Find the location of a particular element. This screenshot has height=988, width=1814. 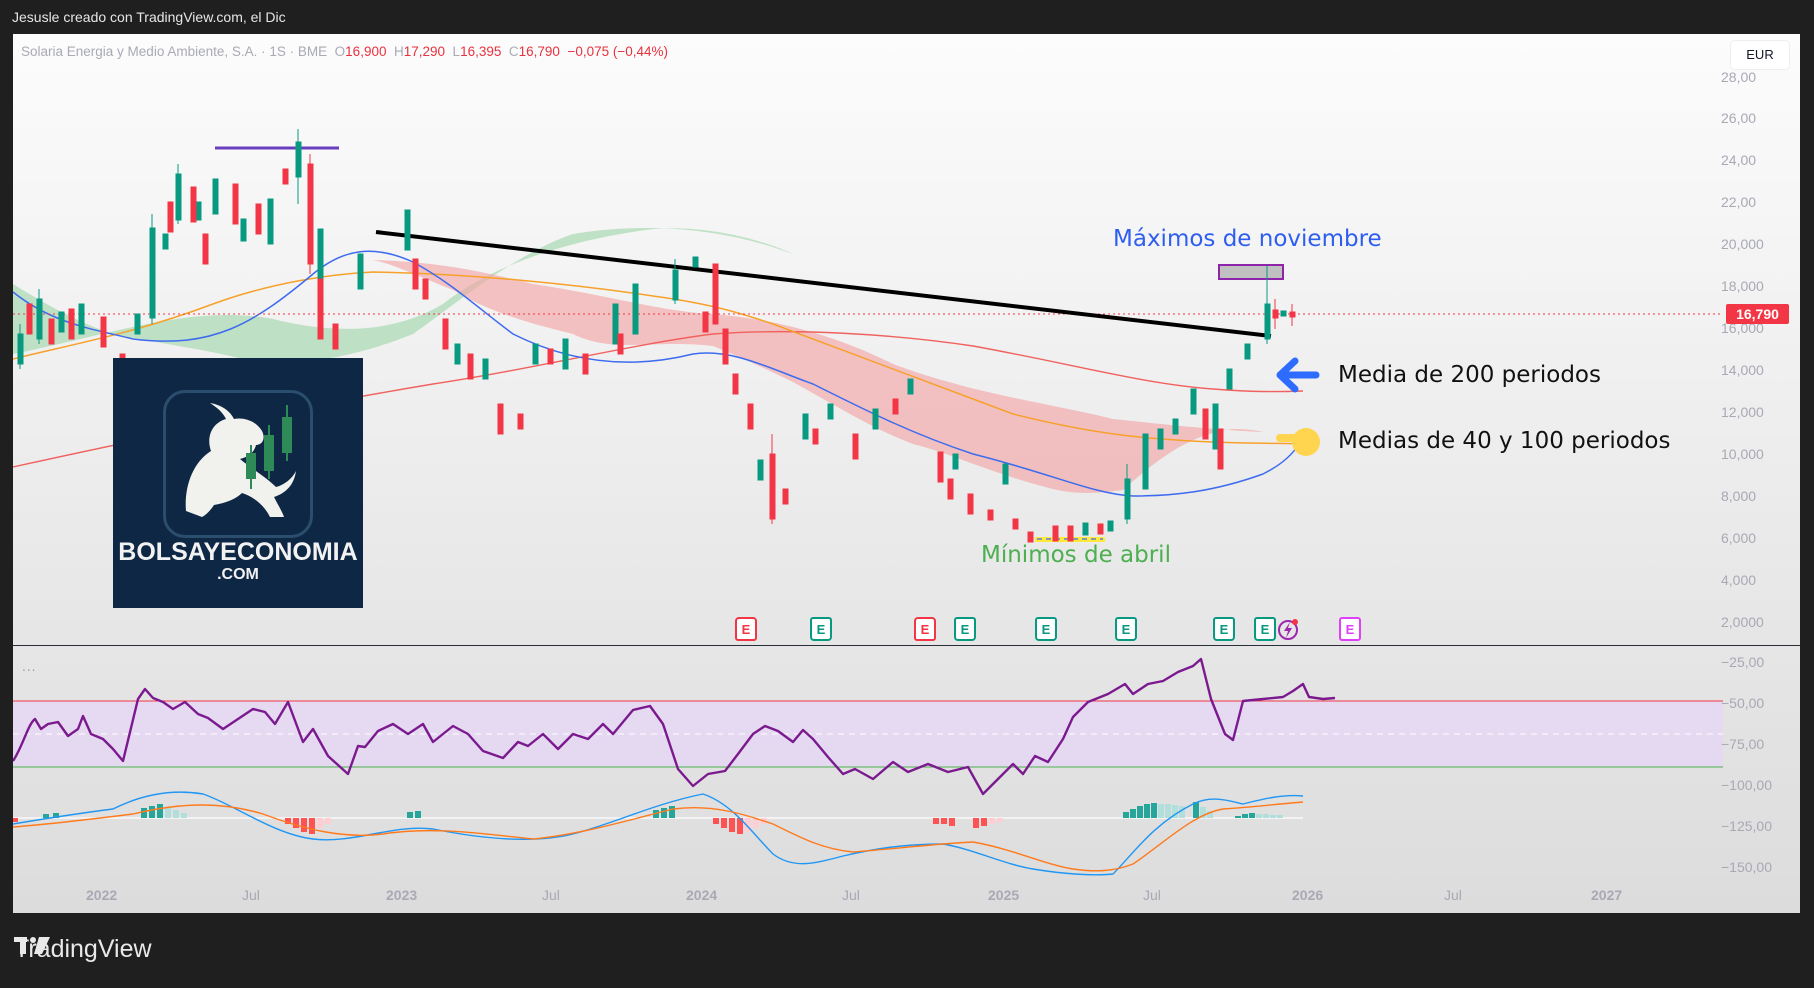

bull-icon is located at coordinates (240, 460).